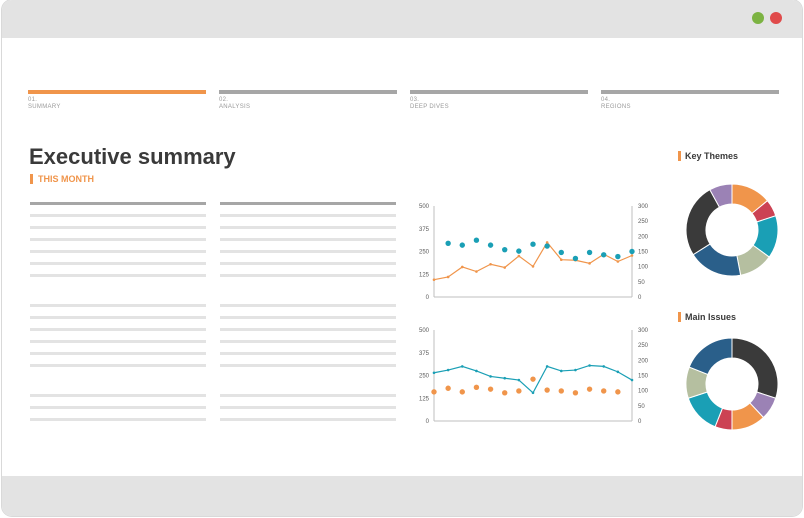  Describe the element at coordinates (643, 361) in the screenshot. I see `y-tick-right: 200` at that location.